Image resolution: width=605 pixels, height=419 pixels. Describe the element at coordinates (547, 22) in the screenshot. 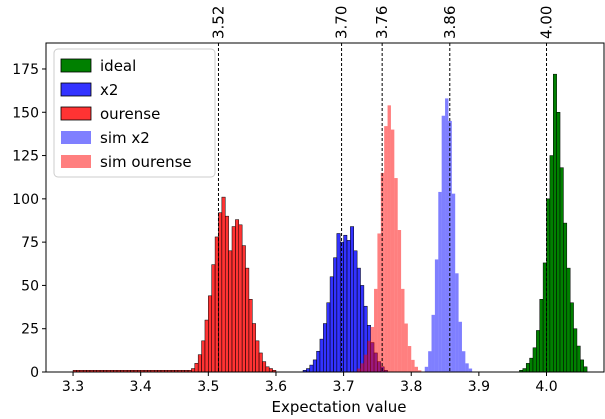

I see `reference-line-label: 4.00` at that location.